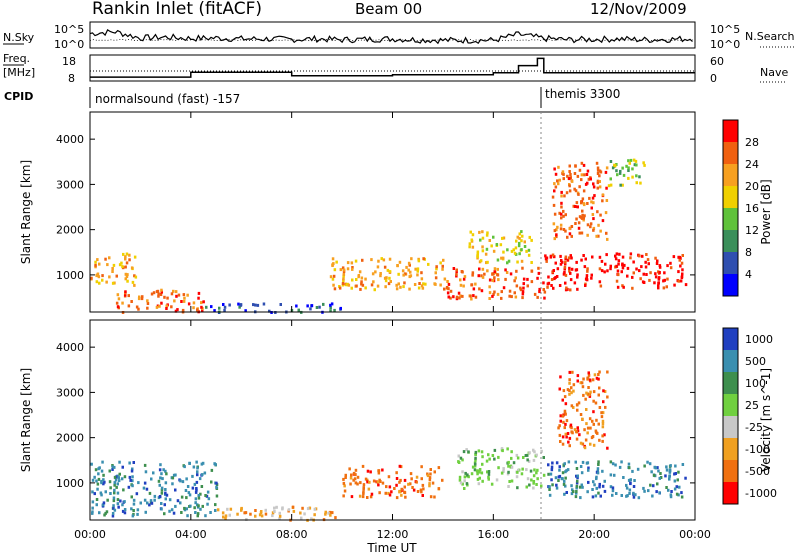 The image size is (800, 554). What do you see at coordinates (725, 44) in the screenshot?
I see `noise-ytick-bottom-right: 10^0` at bounding box center [725, 44].